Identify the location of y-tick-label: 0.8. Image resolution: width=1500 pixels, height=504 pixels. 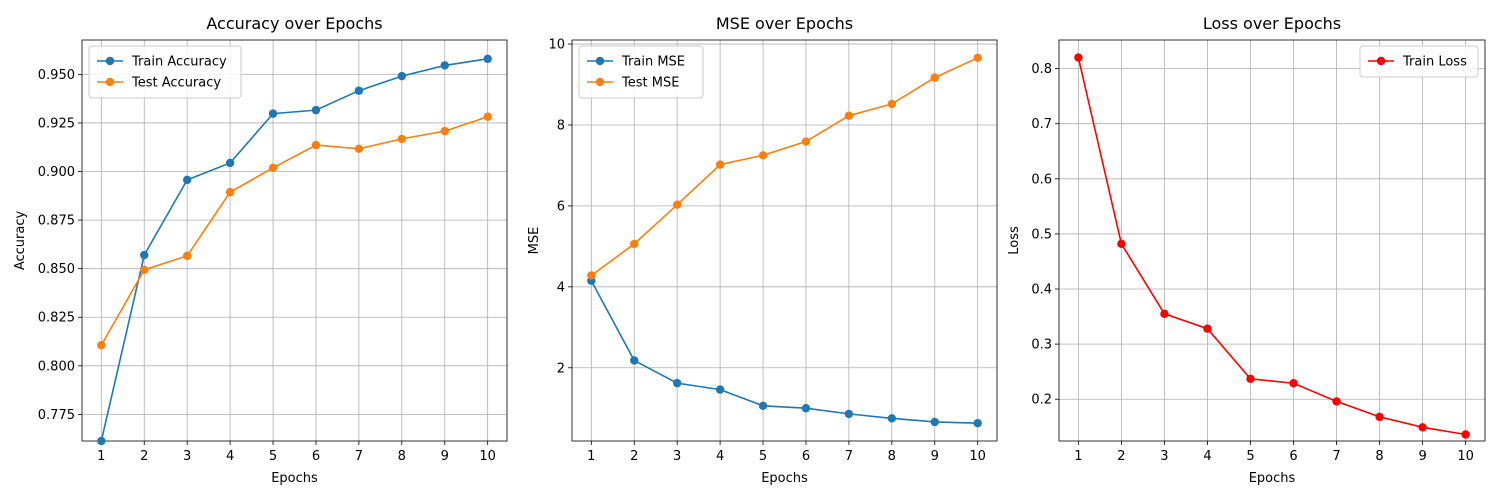
(1041, 69).